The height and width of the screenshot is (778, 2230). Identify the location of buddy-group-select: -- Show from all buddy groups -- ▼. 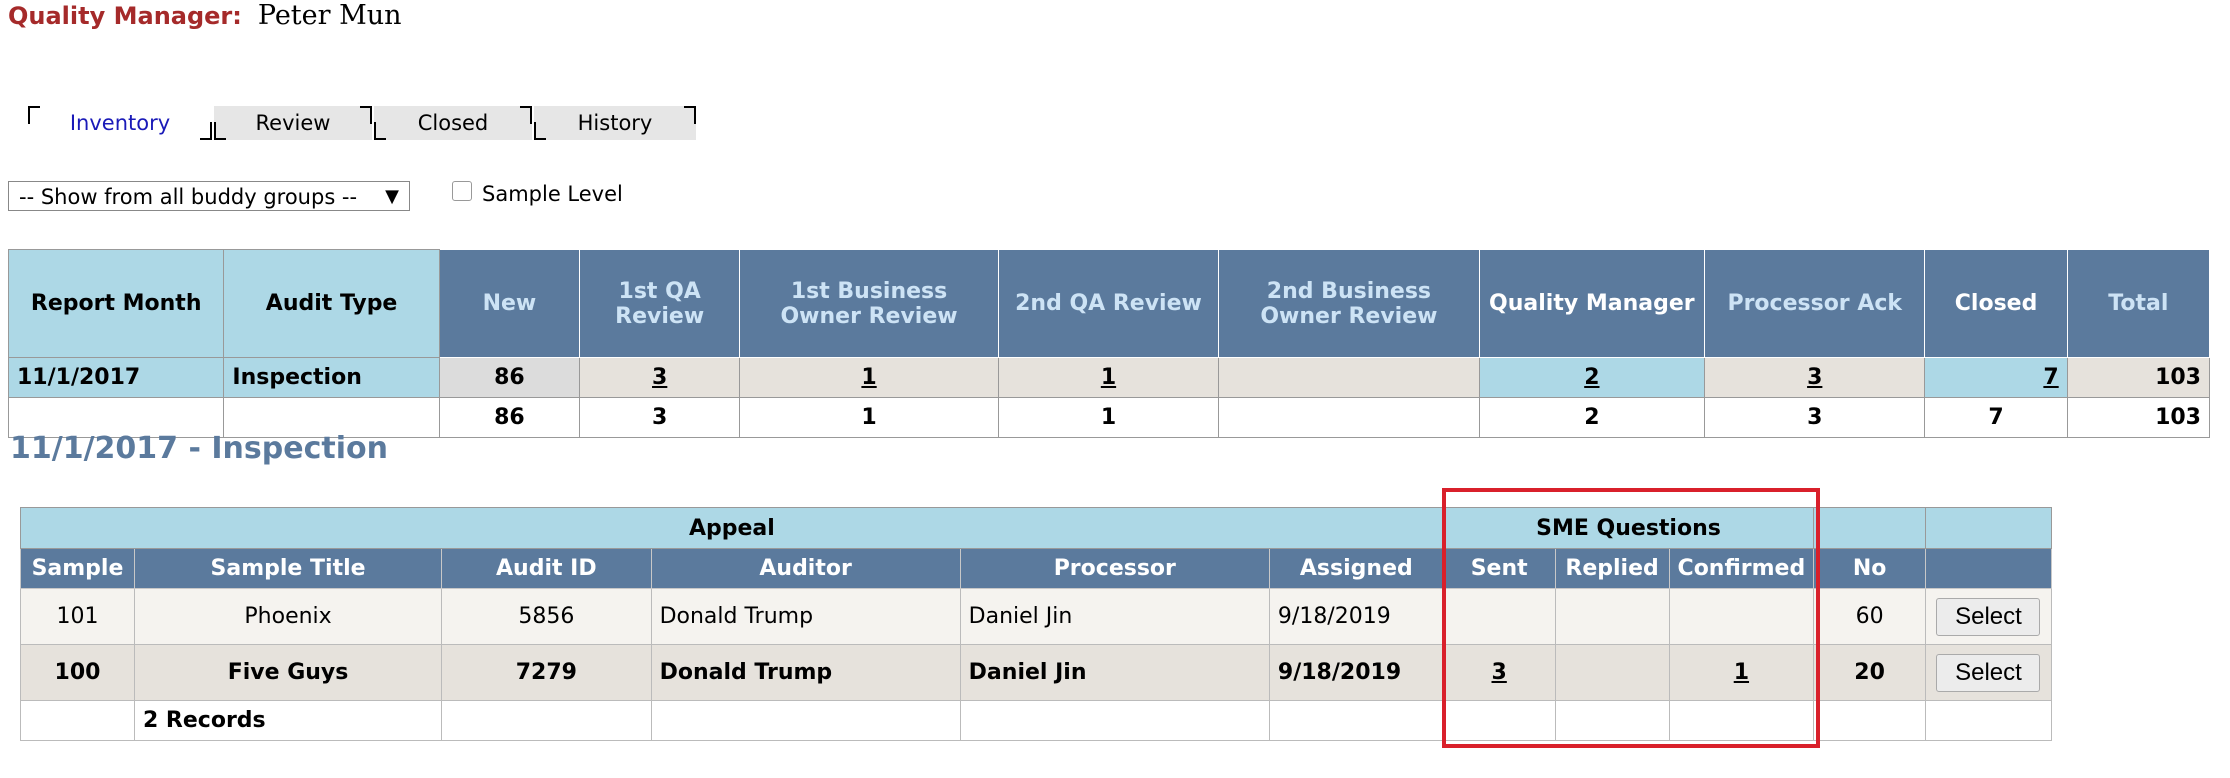
(209, 196).